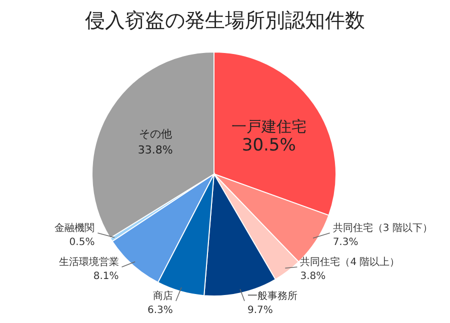 The width and height of the screenshot is (450, 323). What do you see at coordinates (382, 228) in the screenshot?
I see `slice-label: 共同住宅（3 階以下）` at bounding box center [382, 228].